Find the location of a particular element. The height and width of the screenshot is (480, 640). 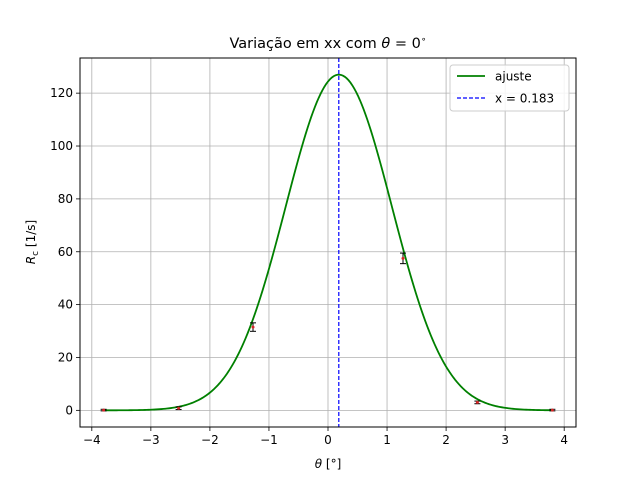

y-tick-label: 100 is located at coordinates (61, 146).